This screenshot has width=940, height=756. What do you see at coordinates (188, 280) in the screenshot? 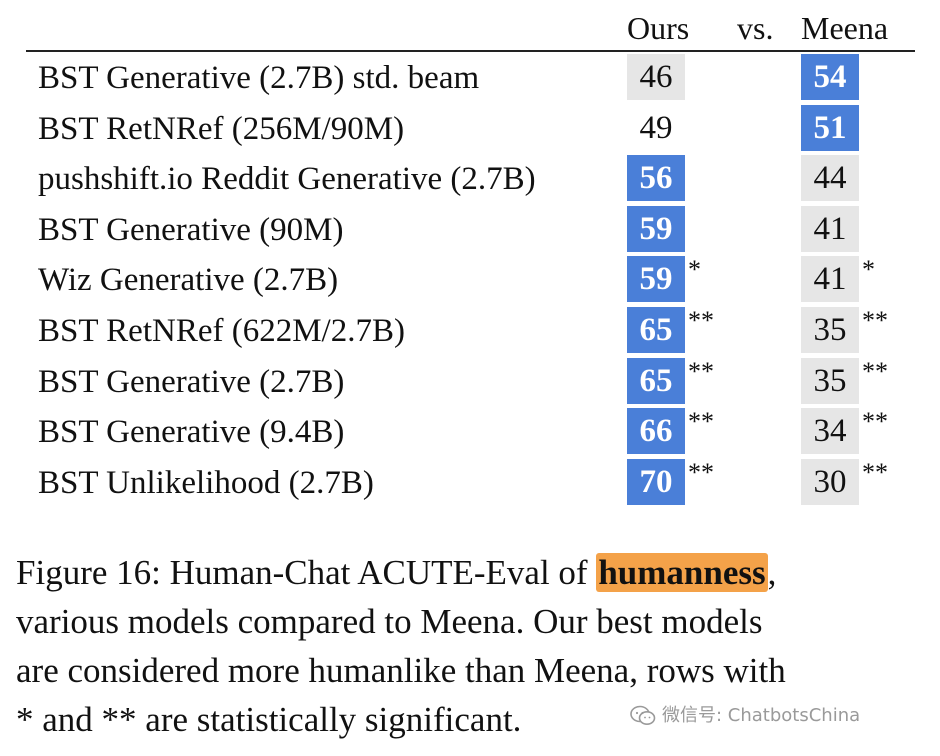
I see `model-name: Wiz Generative (2.7B)` at bounding box center [188, 280].